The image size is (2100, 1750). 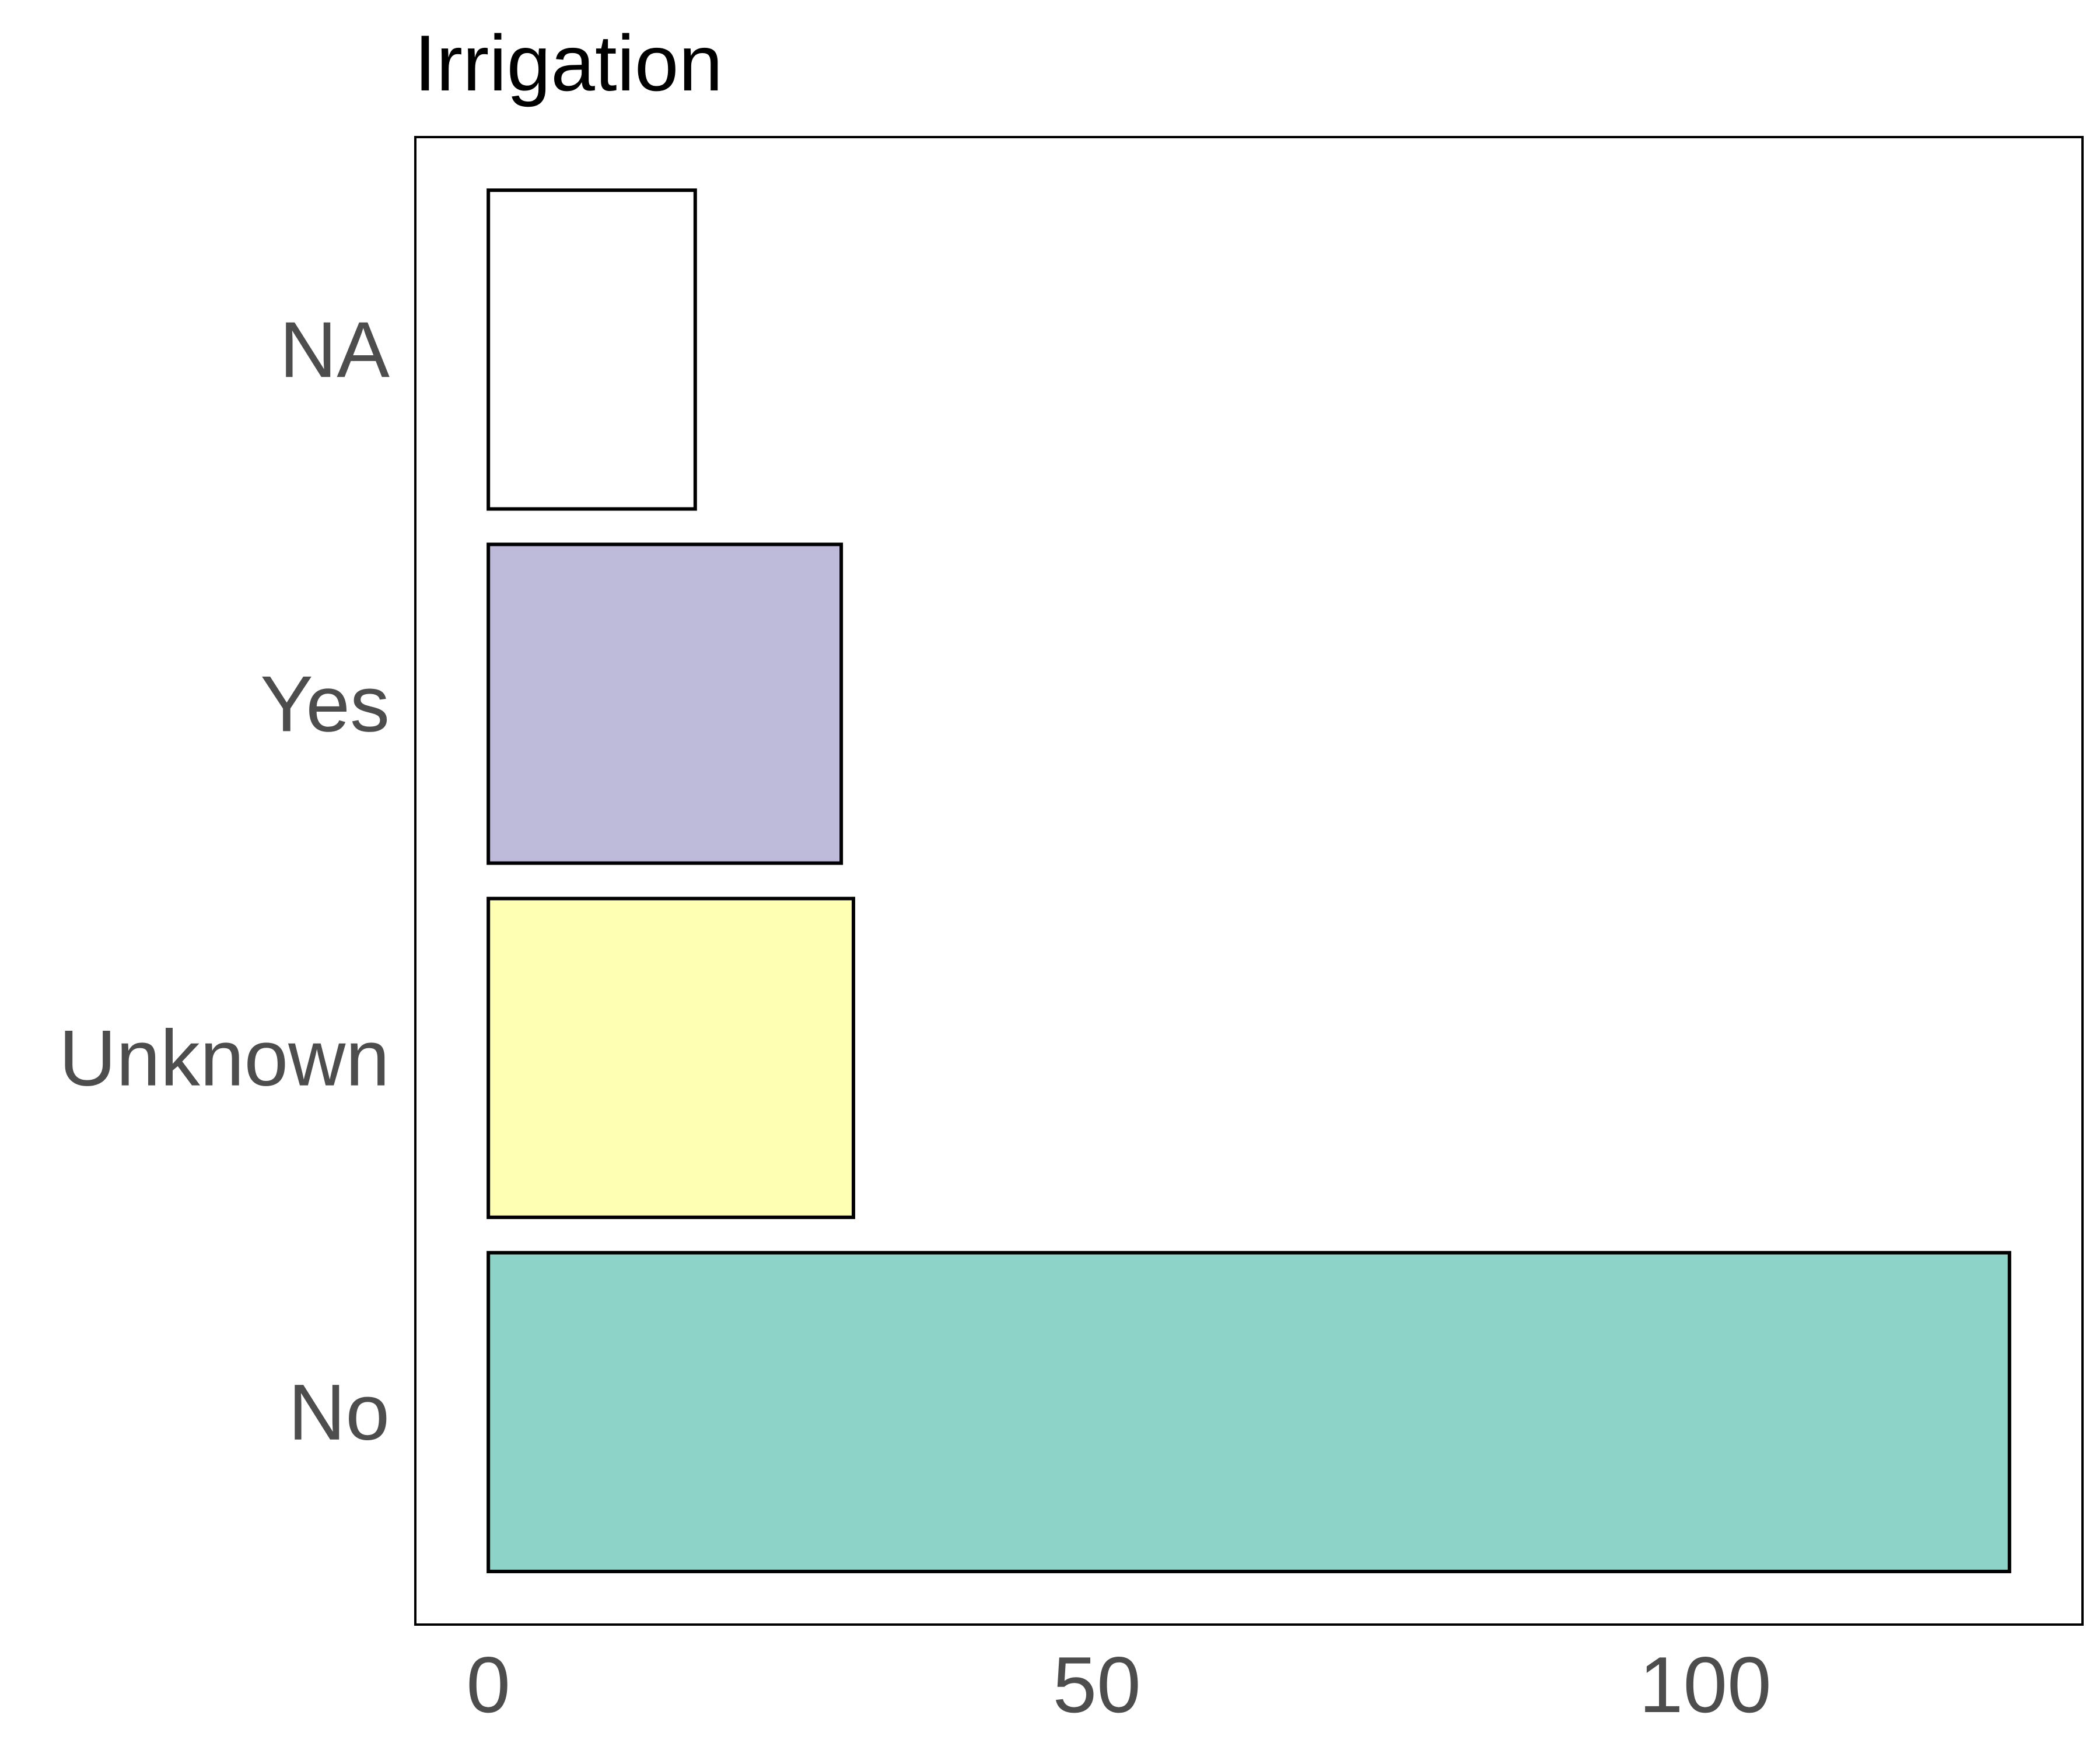 What do you see at coordinates (339, 1412) in the screenshot?
I see `y-tick-label: No` at bounding box center [339, 1412].